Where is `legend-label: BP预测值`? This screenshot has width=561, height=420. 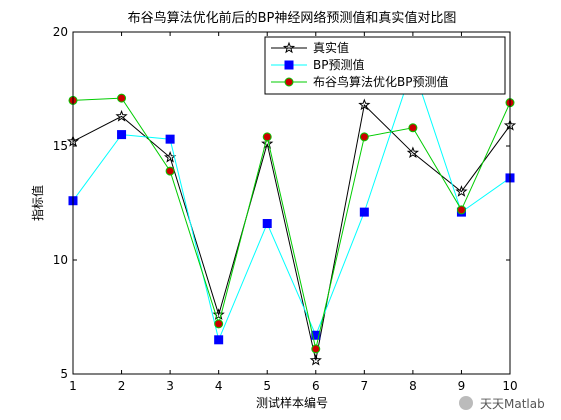
legend-label: BP预测值 is located at coordinates (338, 64).